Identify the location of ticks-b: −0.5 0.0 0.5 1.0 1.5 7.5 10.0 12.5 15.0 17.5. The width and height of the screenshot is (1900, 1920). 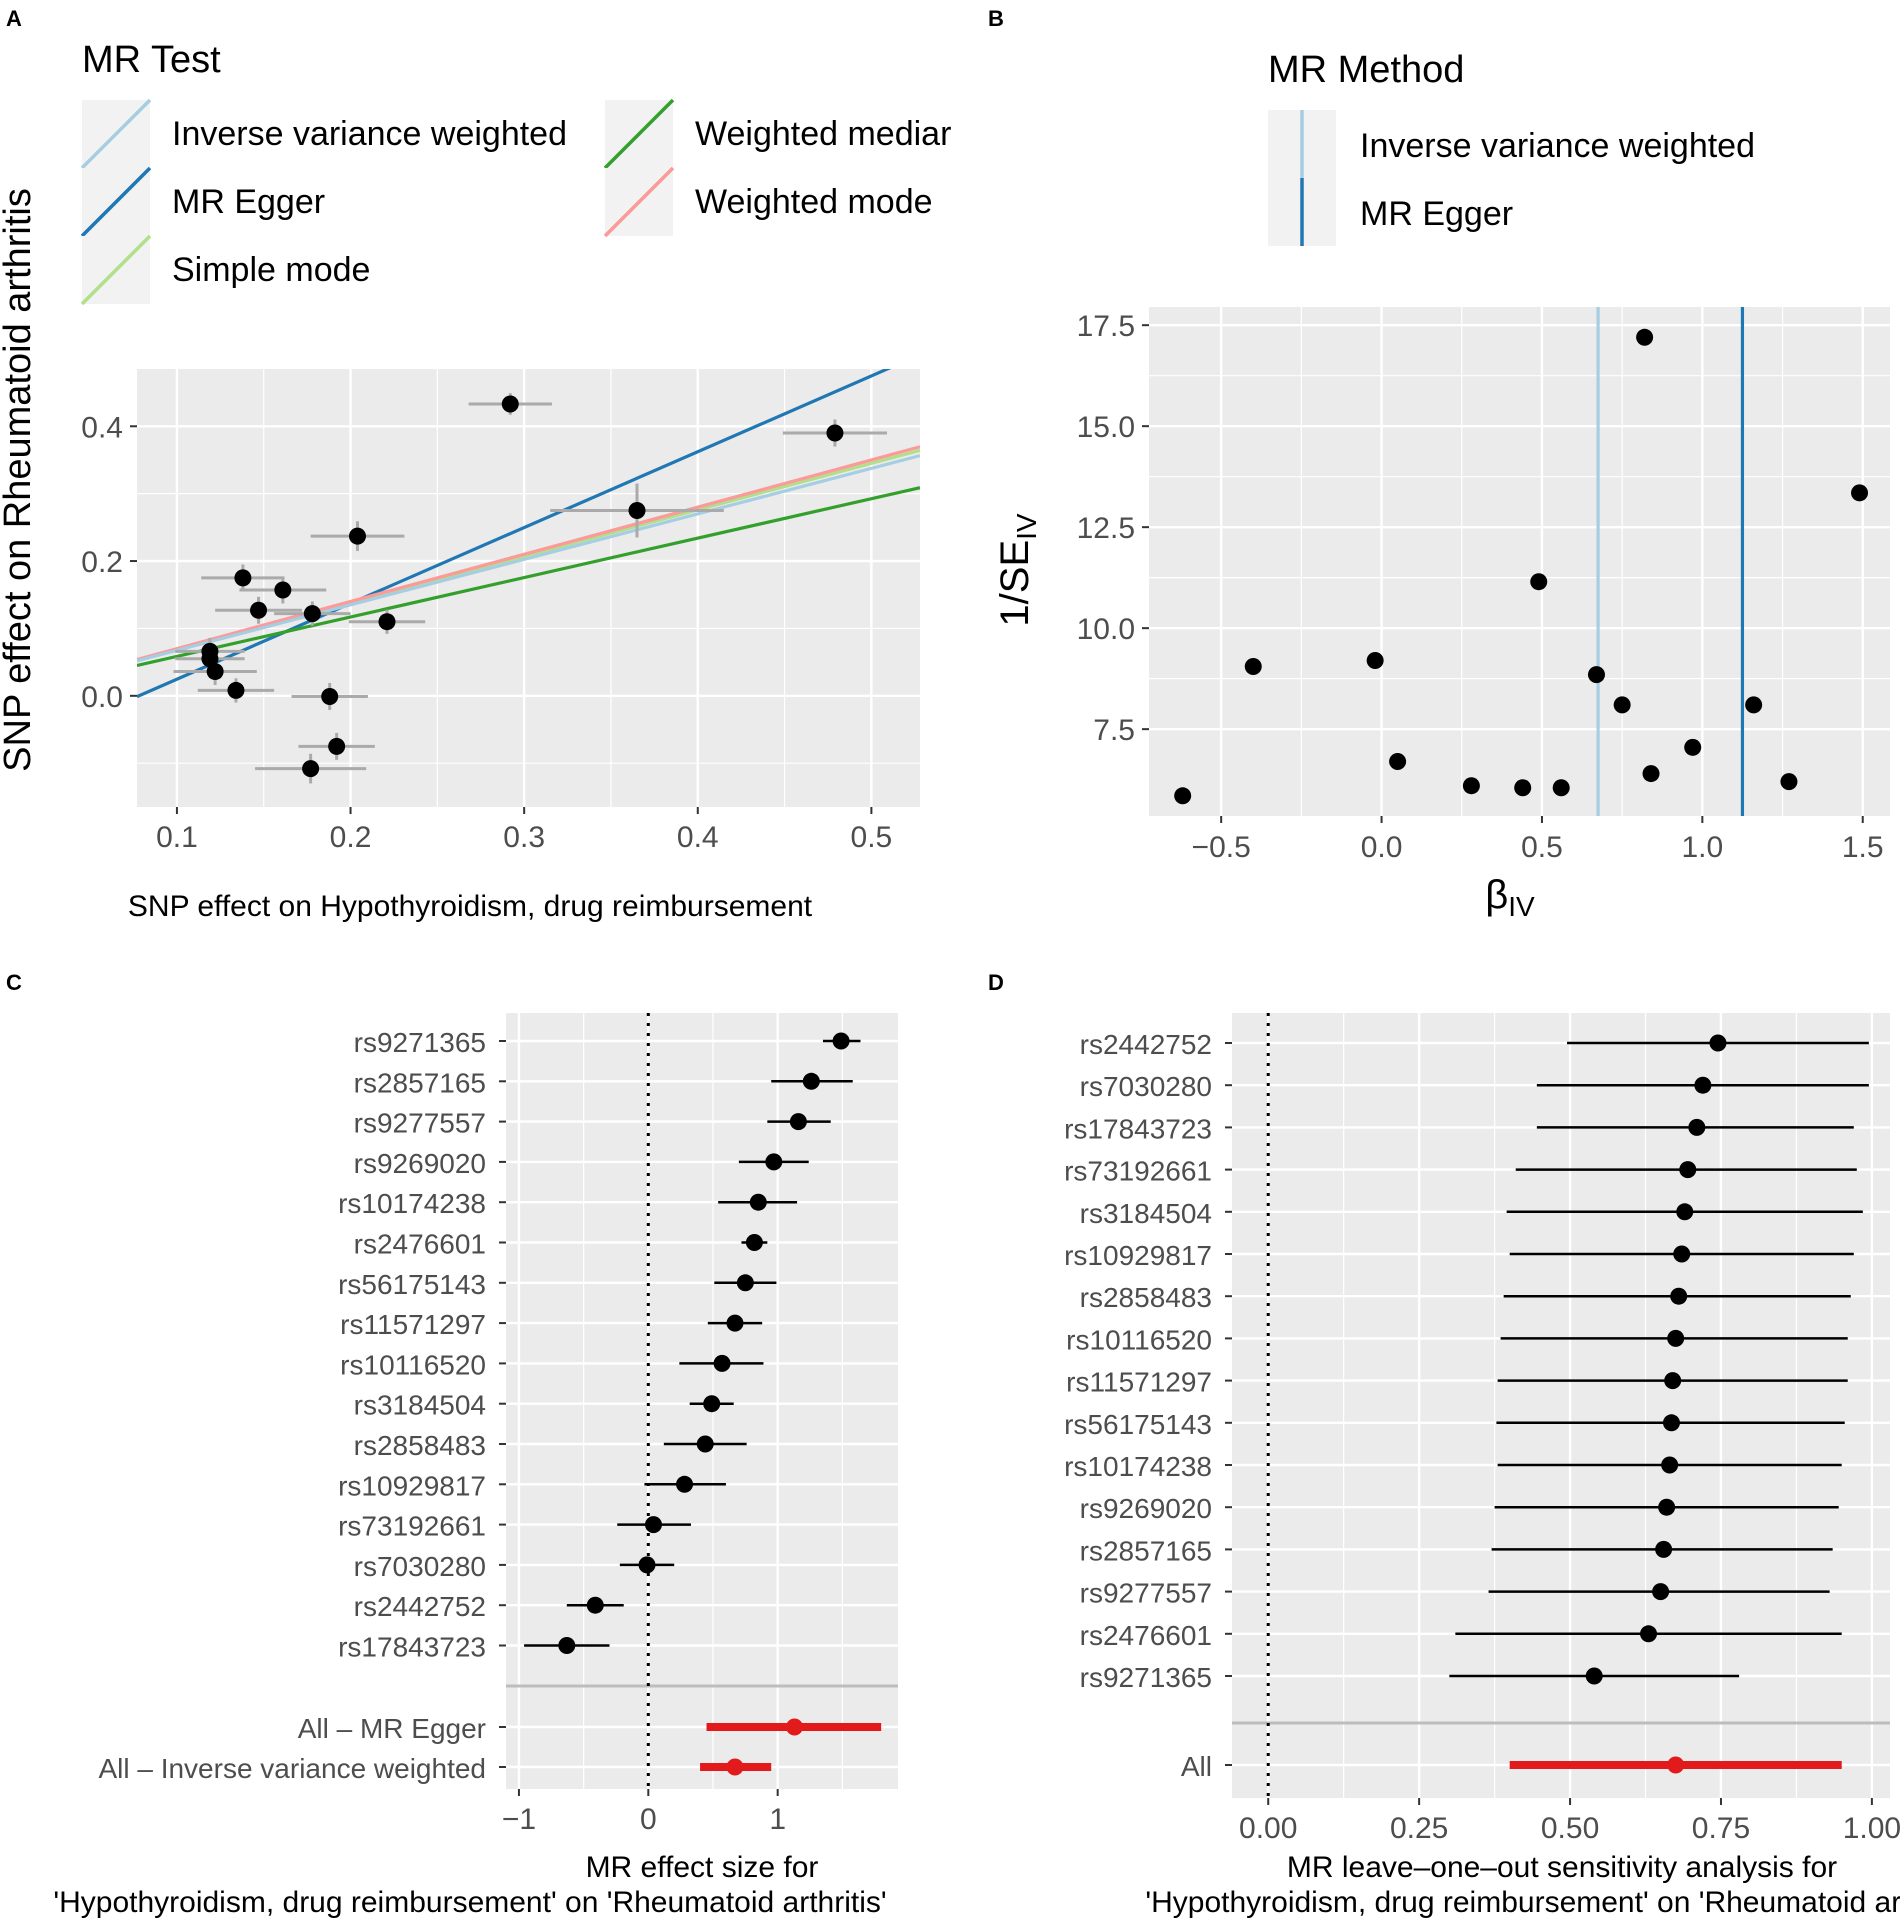
(1480, 587).